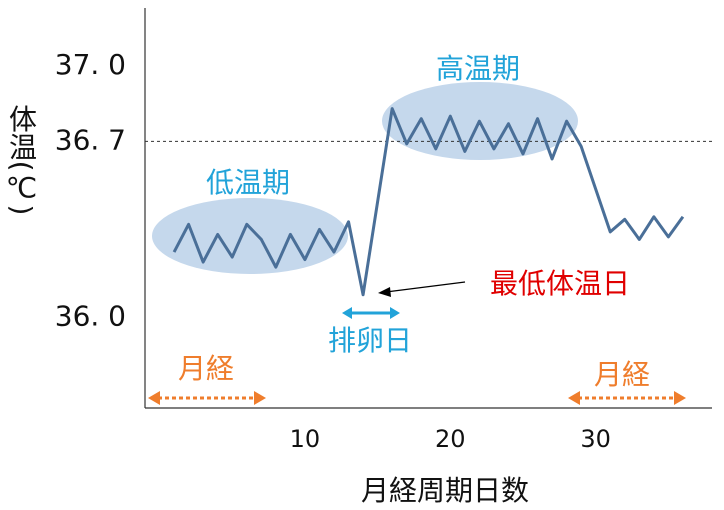  I want to click on y-tick-label: 36. 0, so click(90, 315).